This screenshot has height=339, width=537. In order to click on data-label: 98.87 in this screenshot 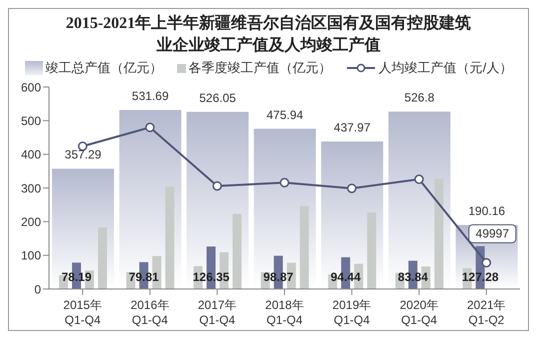, I will do `click(278, 277)`.